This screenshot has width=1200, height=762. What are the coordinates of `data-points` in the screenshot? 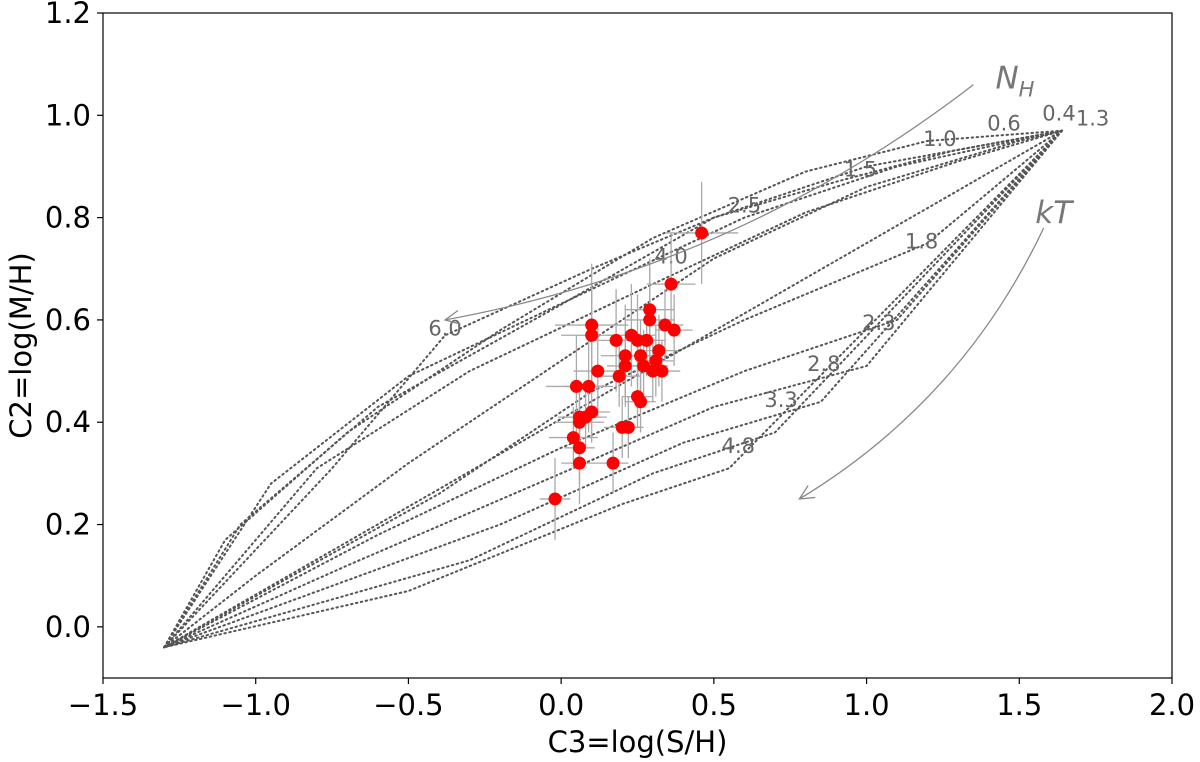 It's located at (628, 366).